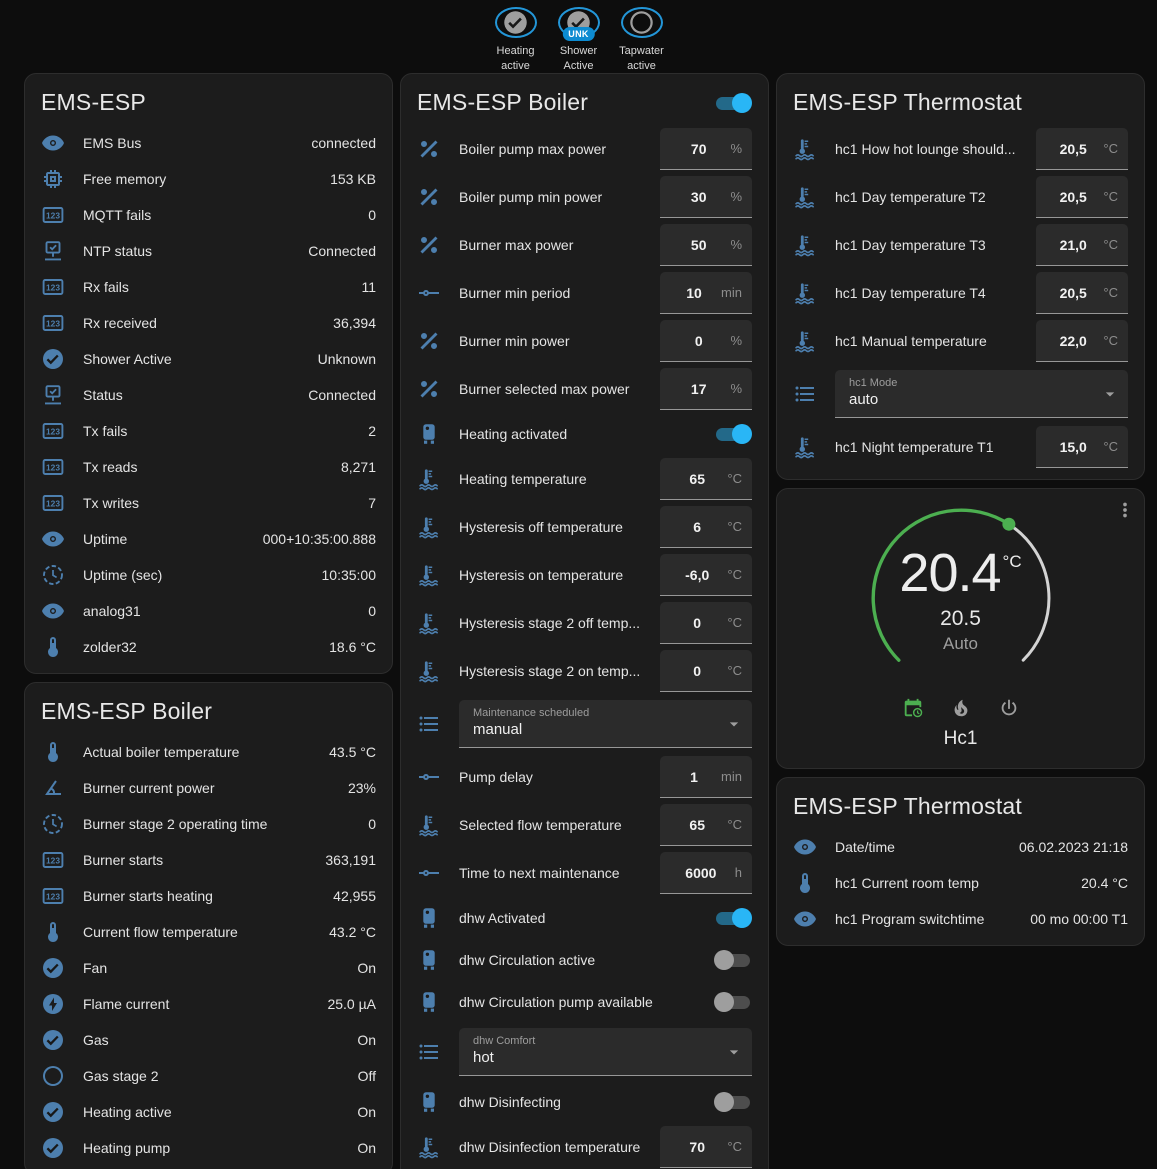 Image resolution: width=1157 pixels, height=1169 pixels. I want to click on thermostat-dial: 20.4 °C 20.5 Auto, so click(961, 598).